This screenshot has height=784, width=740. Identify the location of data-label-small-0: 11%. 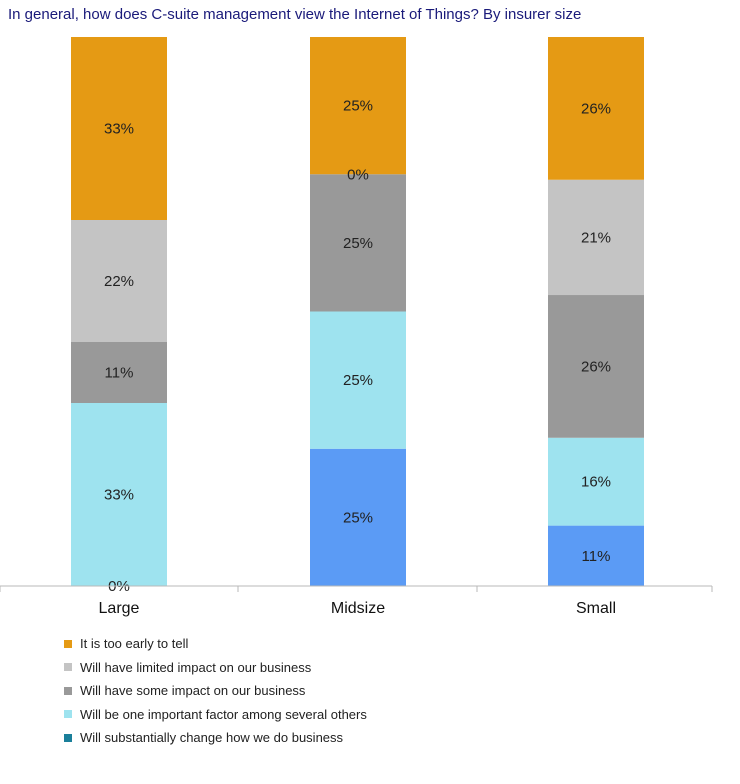
(596, 556).